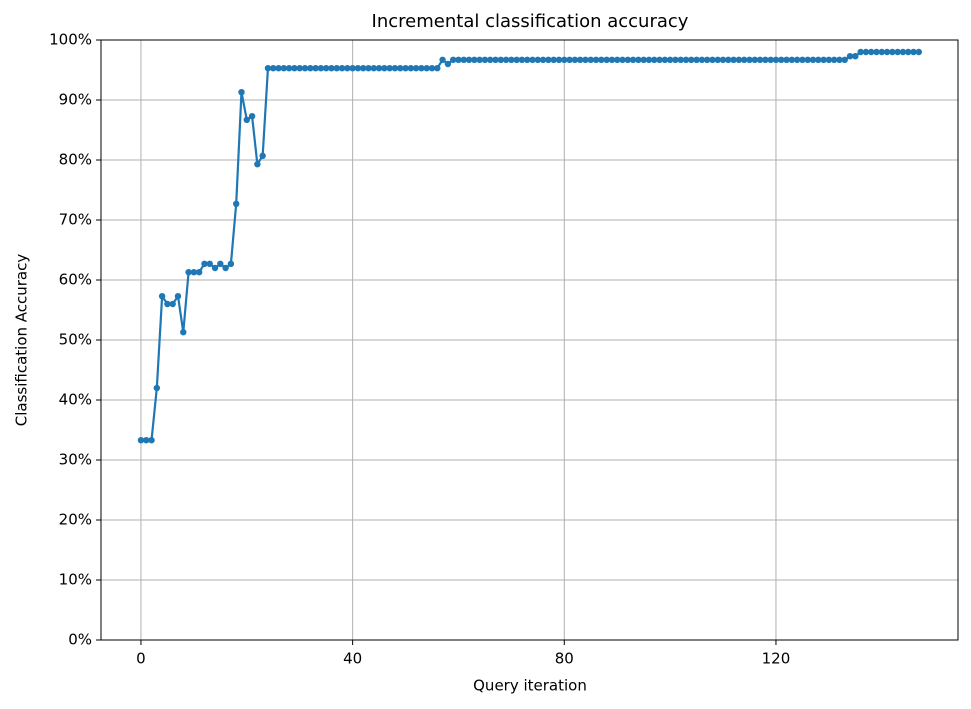 Image resolution: width=971 pixels, height=709 pixels. What do you see at coordinates (75, 580) in the screenshot?
I see `y-tick-label: 10%` at bounding box center [75, 580].